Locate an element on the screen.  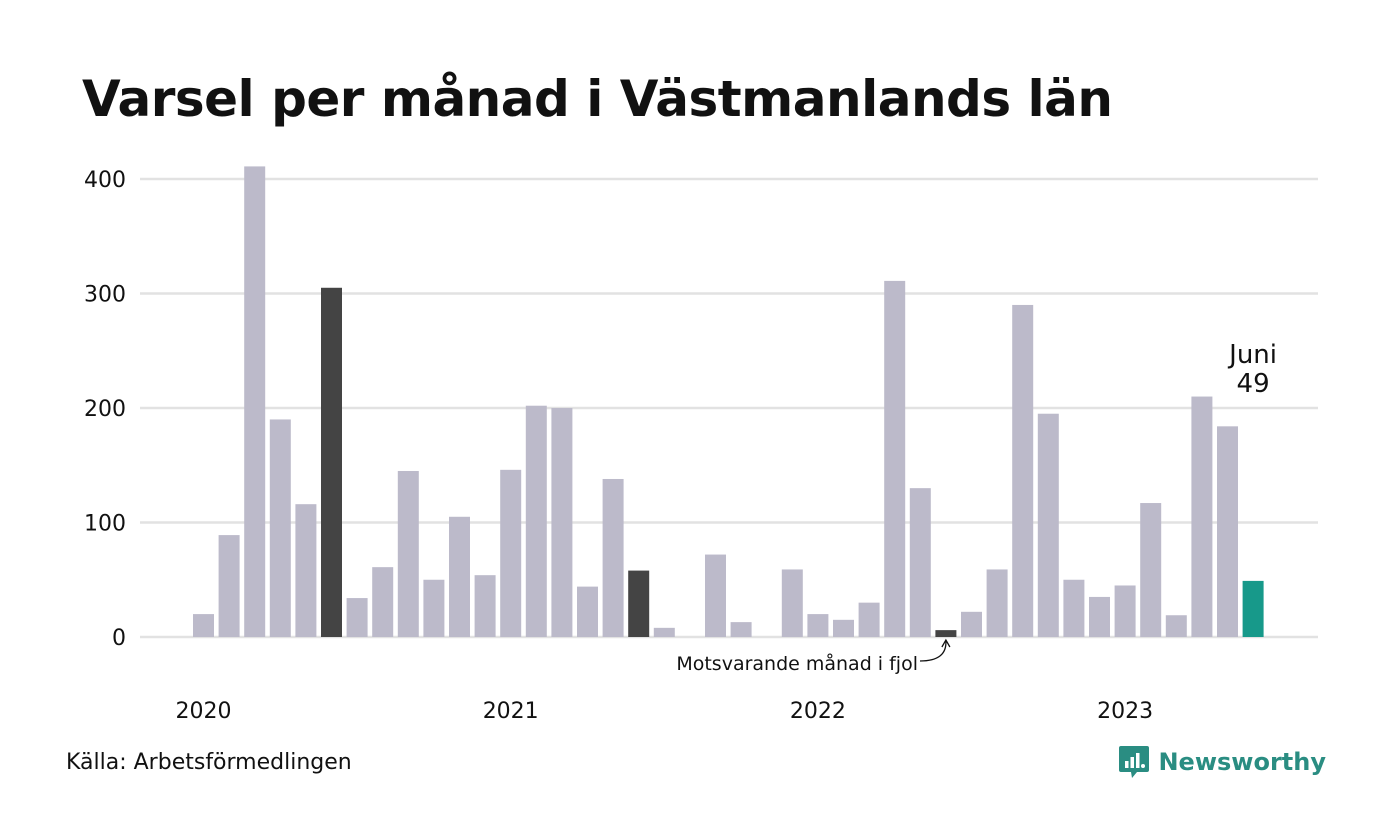
x-tick-year-label: 2020 is located at coordinates (204, 711).